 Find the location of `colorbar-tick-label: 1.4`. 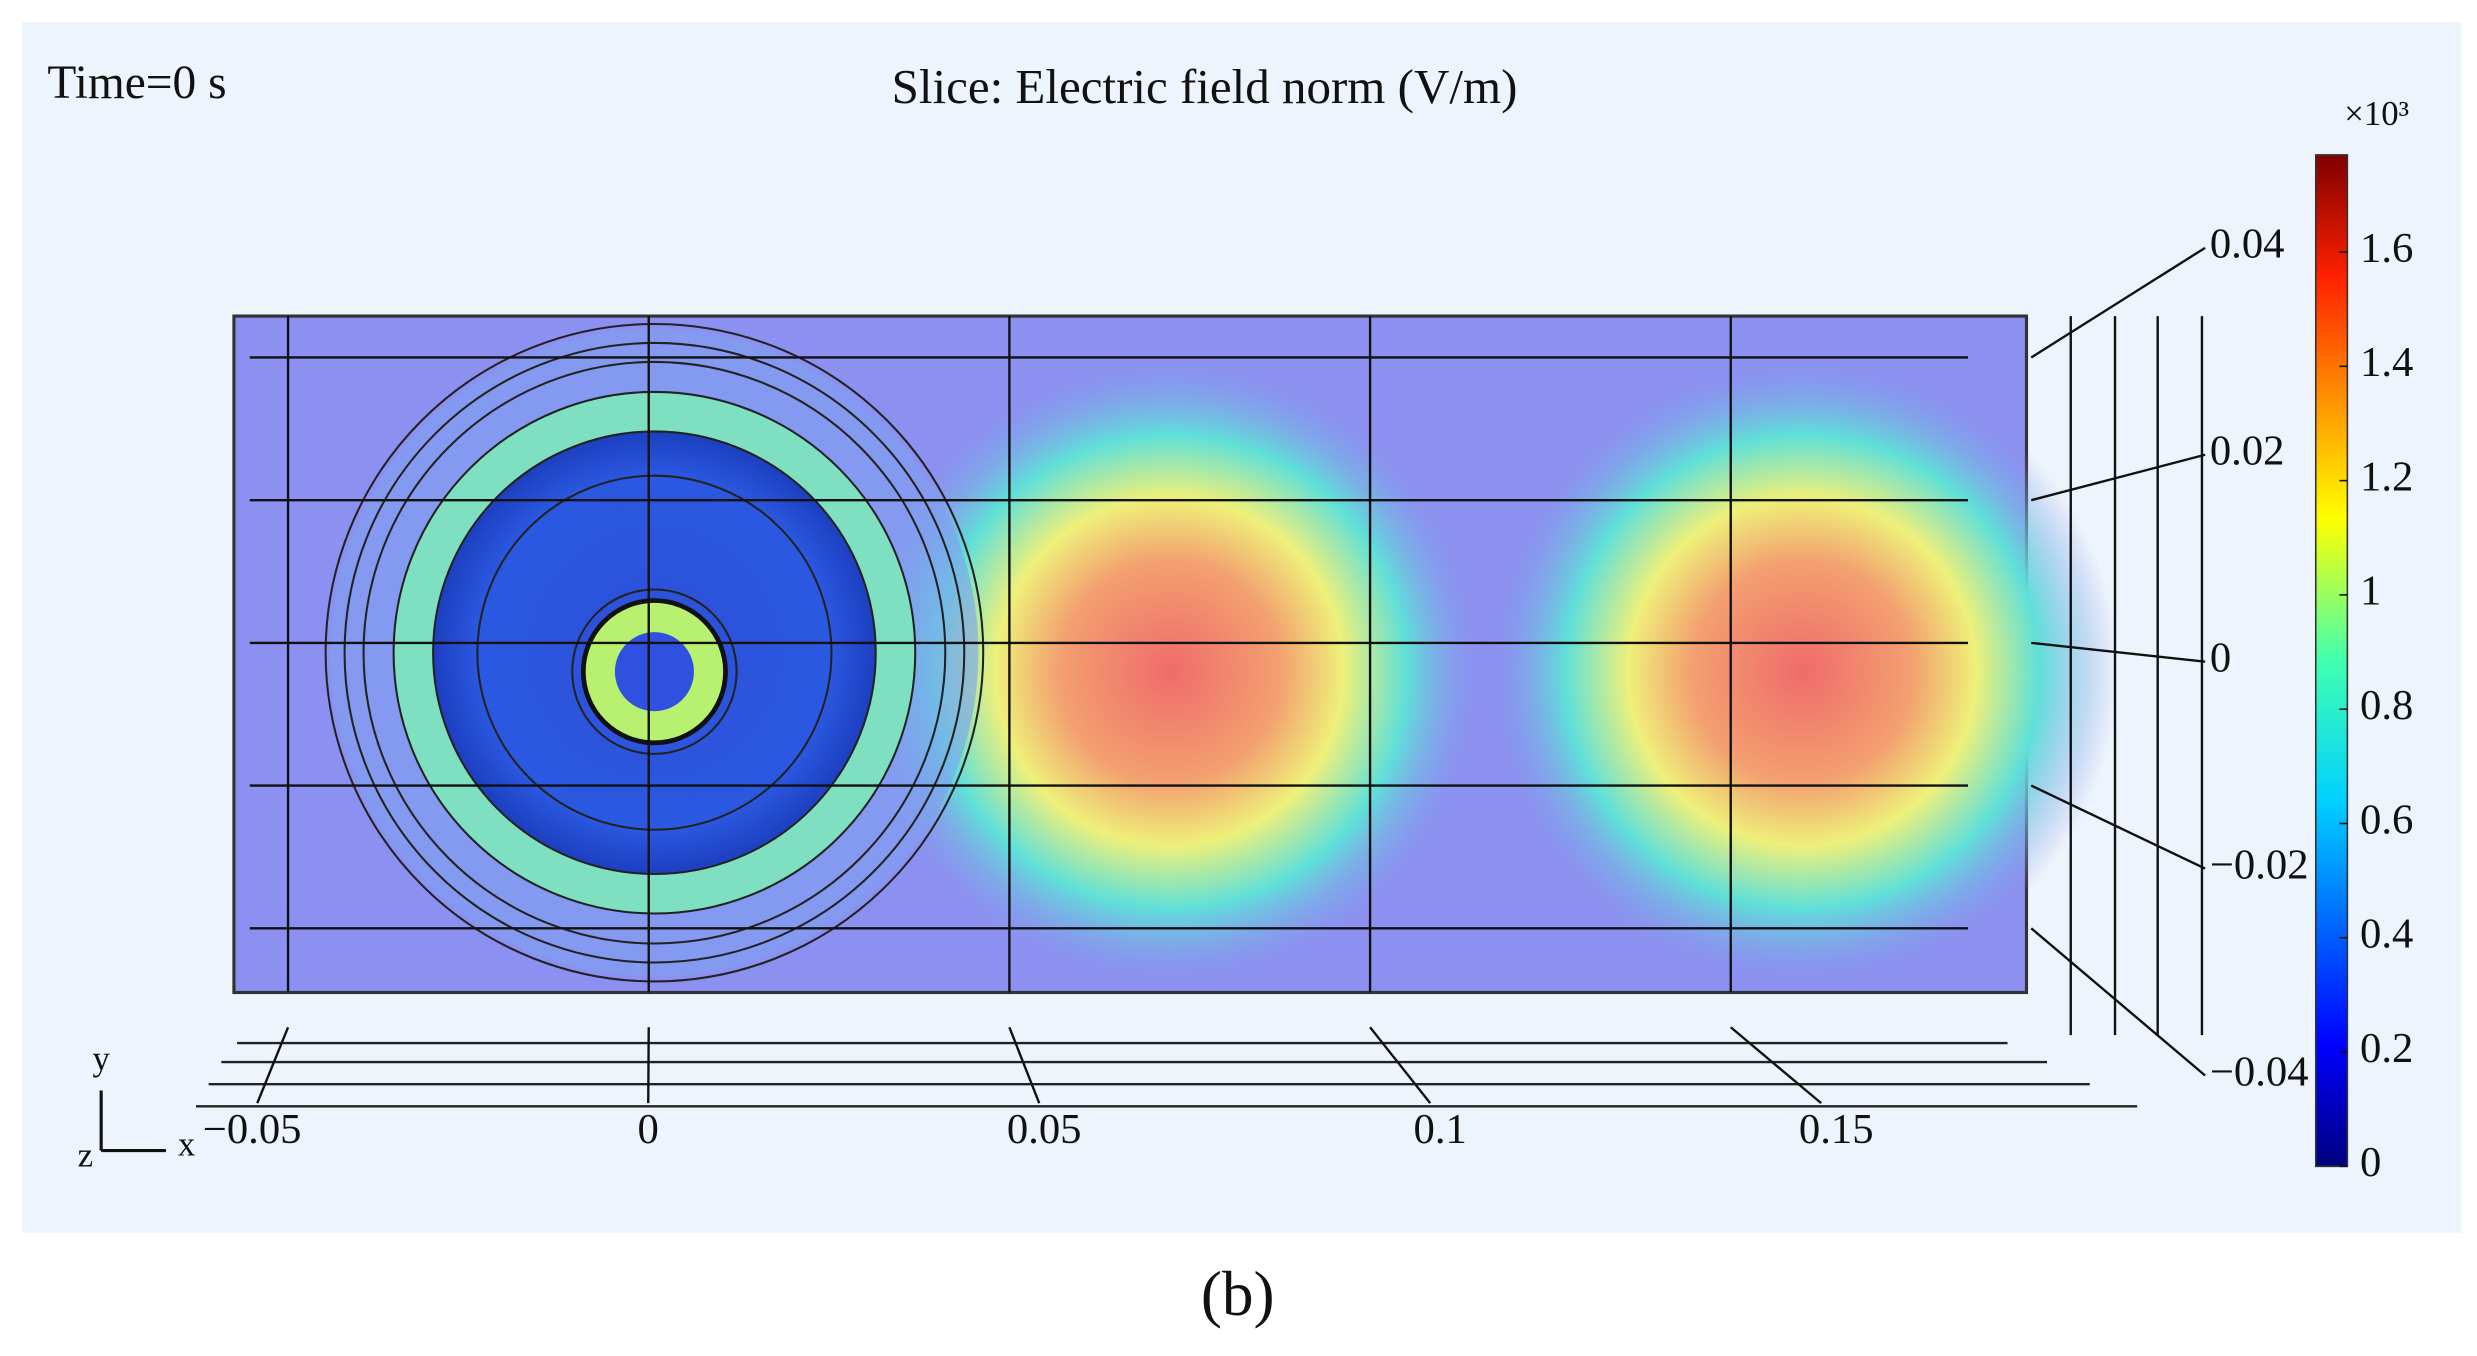

colorbar-tick-label: 1.4 is located at coordinates (2386, 362).